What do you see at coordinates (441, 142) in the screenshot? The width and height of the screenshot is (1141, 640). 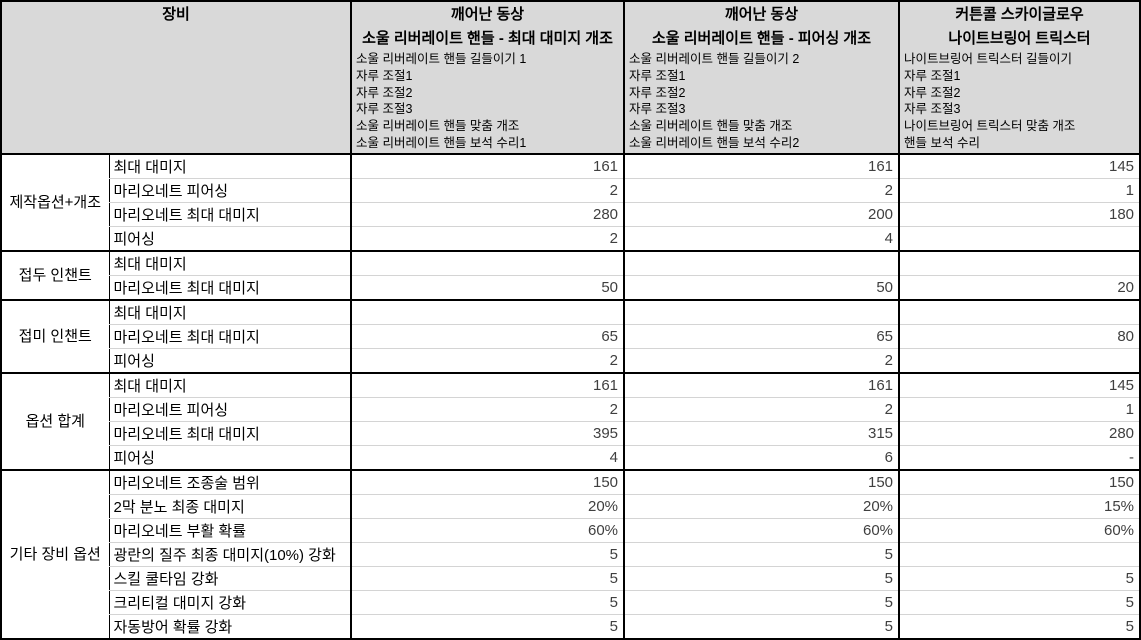 I see `column-1-detail: 소울 리버레이트 핸들 보석 수리1` at bounding box center [441, 142].